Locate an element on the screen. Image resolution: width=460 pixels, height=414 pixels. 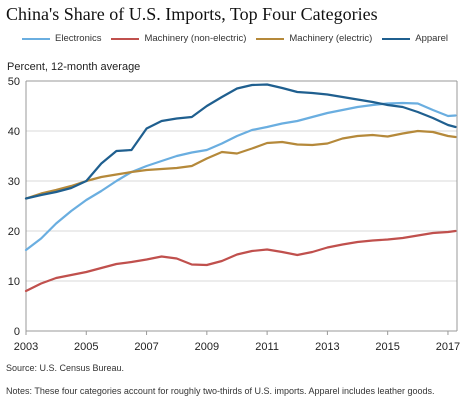
legend-swatch-machinery-non-electric is located at coordinates (125, 38).